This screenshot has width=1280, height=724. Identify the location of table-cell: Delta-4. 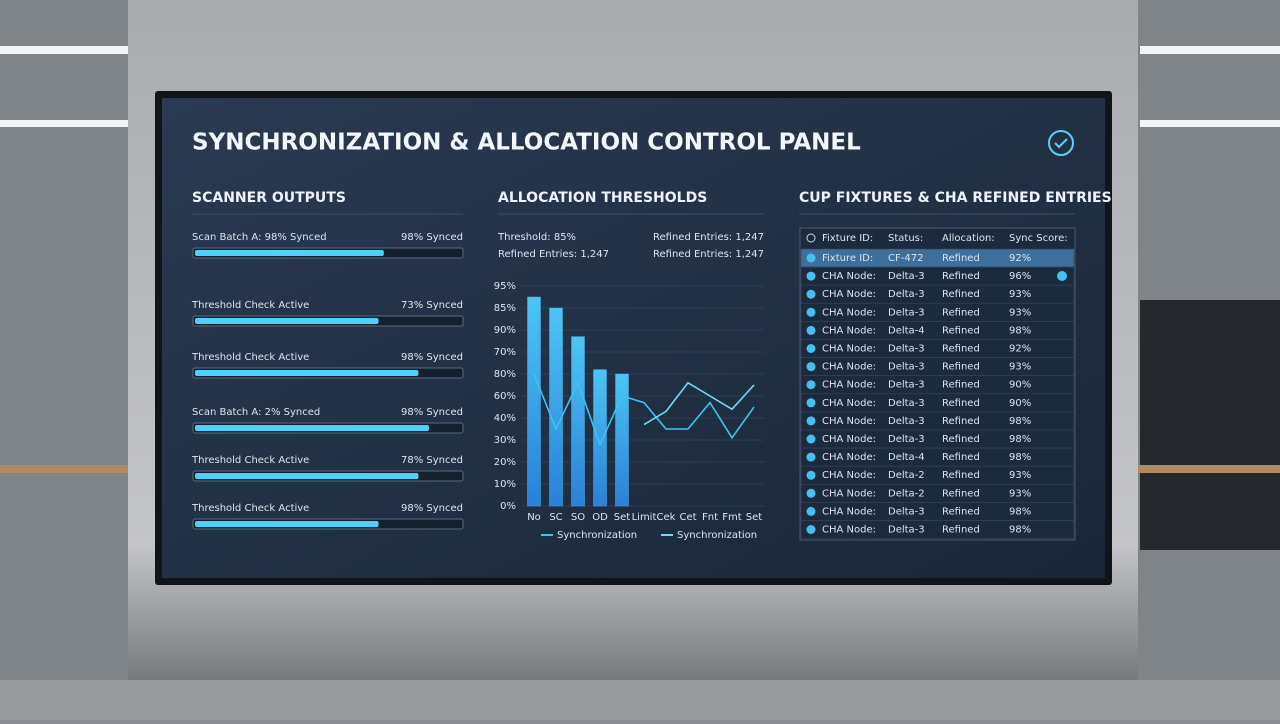
(906, 330).